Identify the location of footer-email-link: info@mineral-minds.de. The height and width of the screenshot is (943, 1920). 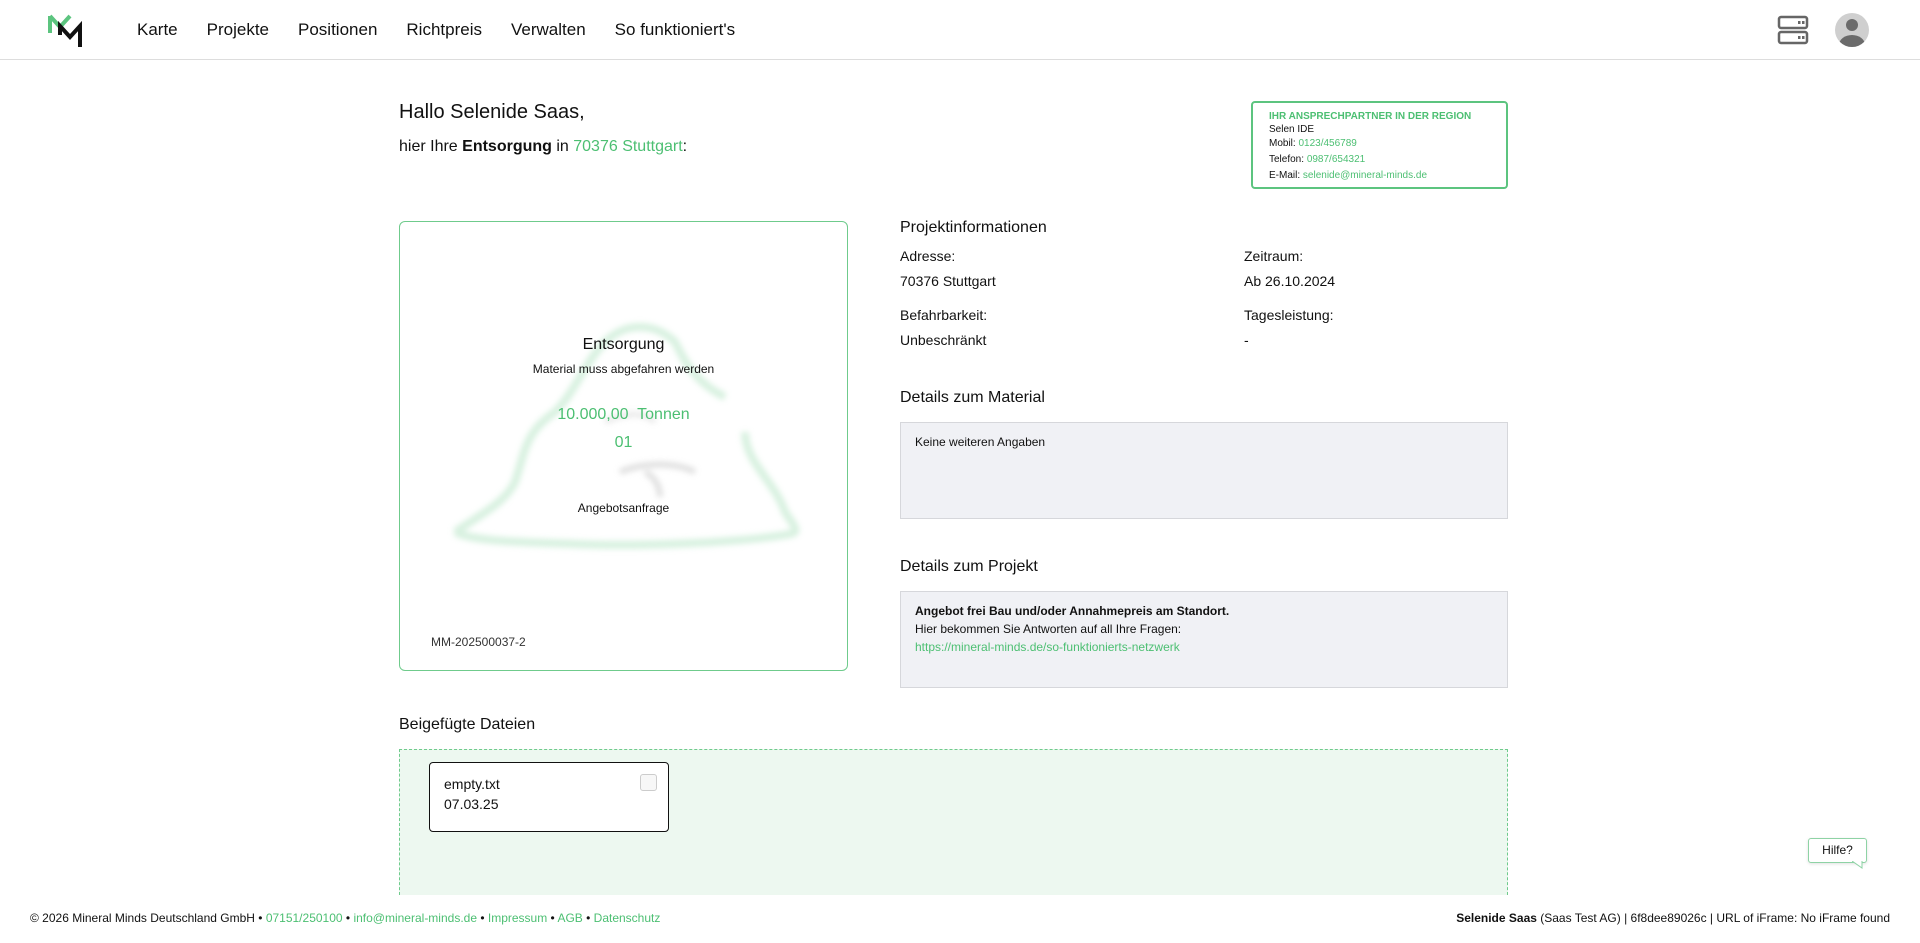
(415, 918).